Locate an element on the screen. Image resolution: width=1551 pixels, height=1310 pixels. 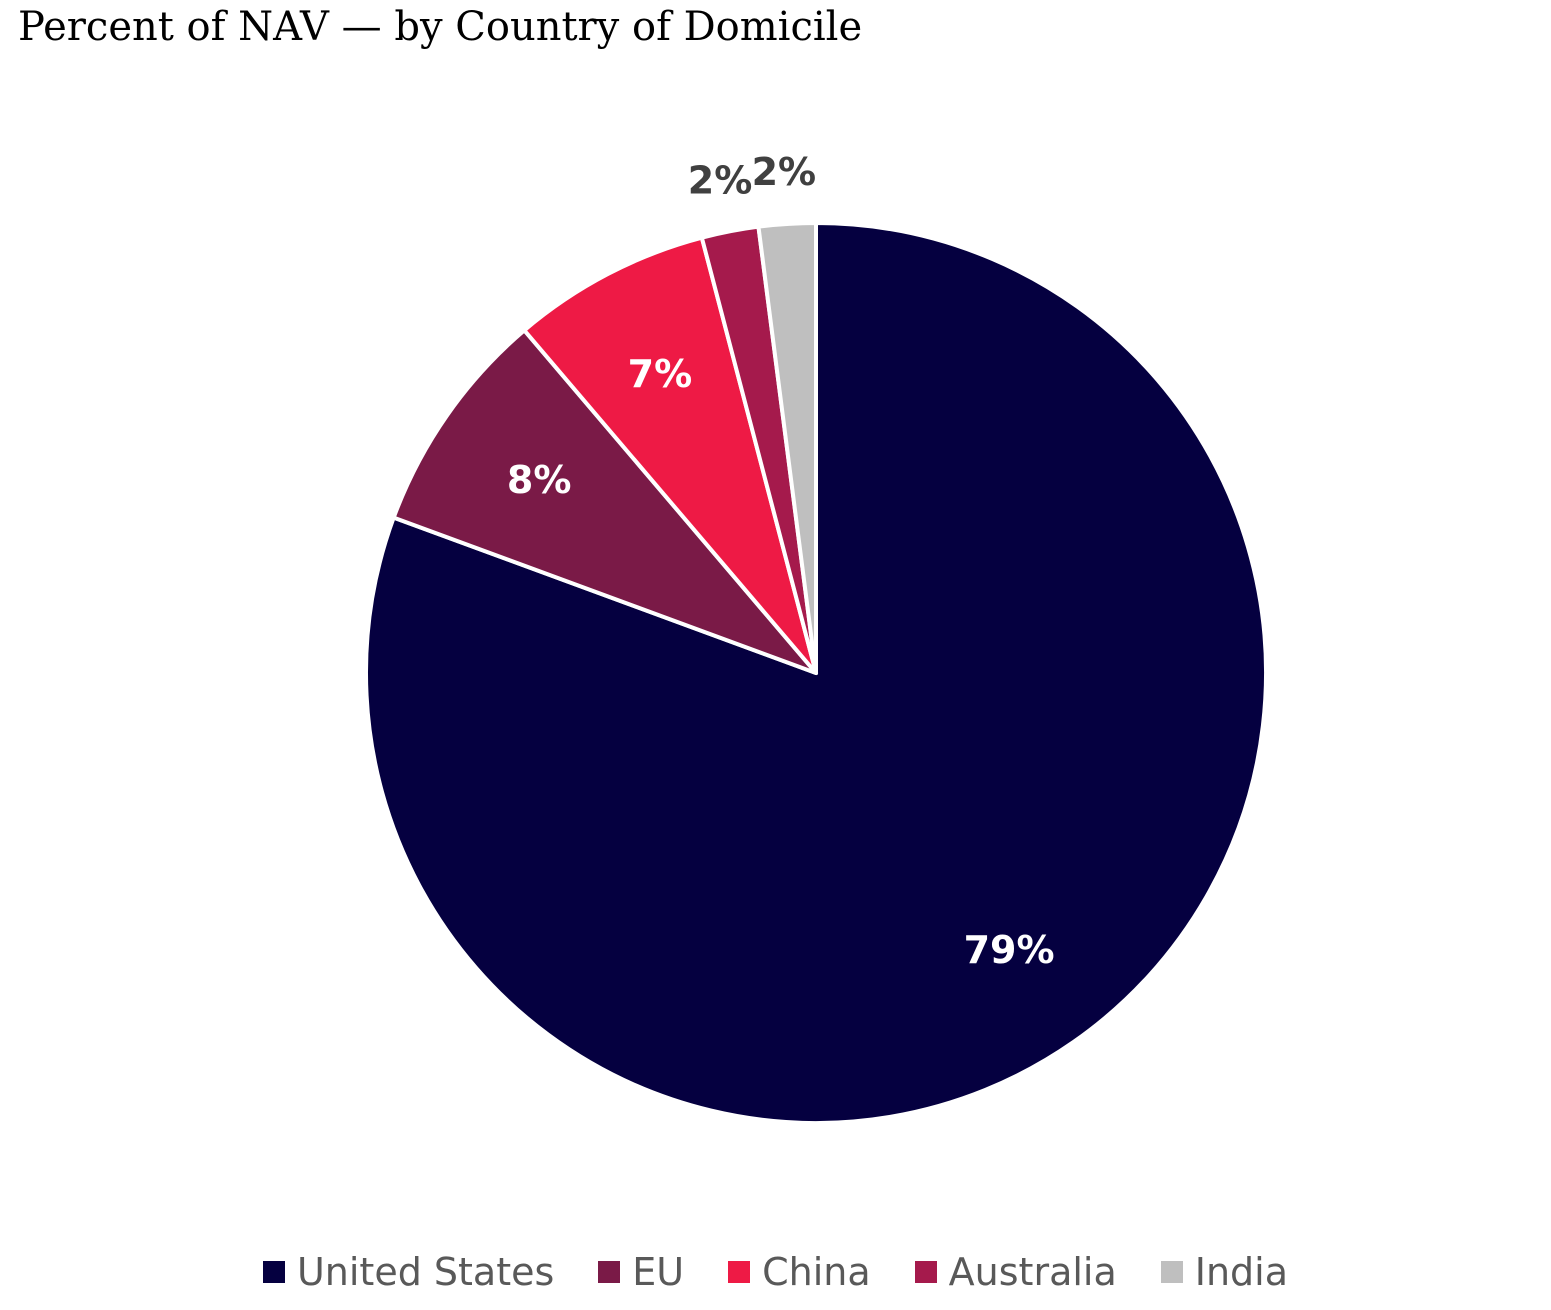
data-label-eu: 8% is located at coordinates (539, 480).